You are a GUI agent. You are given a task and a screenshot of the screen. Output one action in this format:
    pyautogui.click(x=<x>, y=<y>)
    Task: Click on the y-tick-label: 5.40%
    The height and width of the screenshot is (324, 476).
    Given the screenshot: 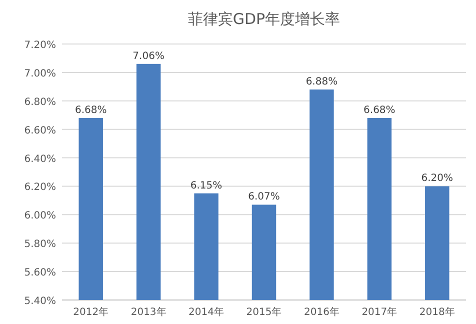 What is the action you would take?
    pyautogui.click(x=40, y=301)
    